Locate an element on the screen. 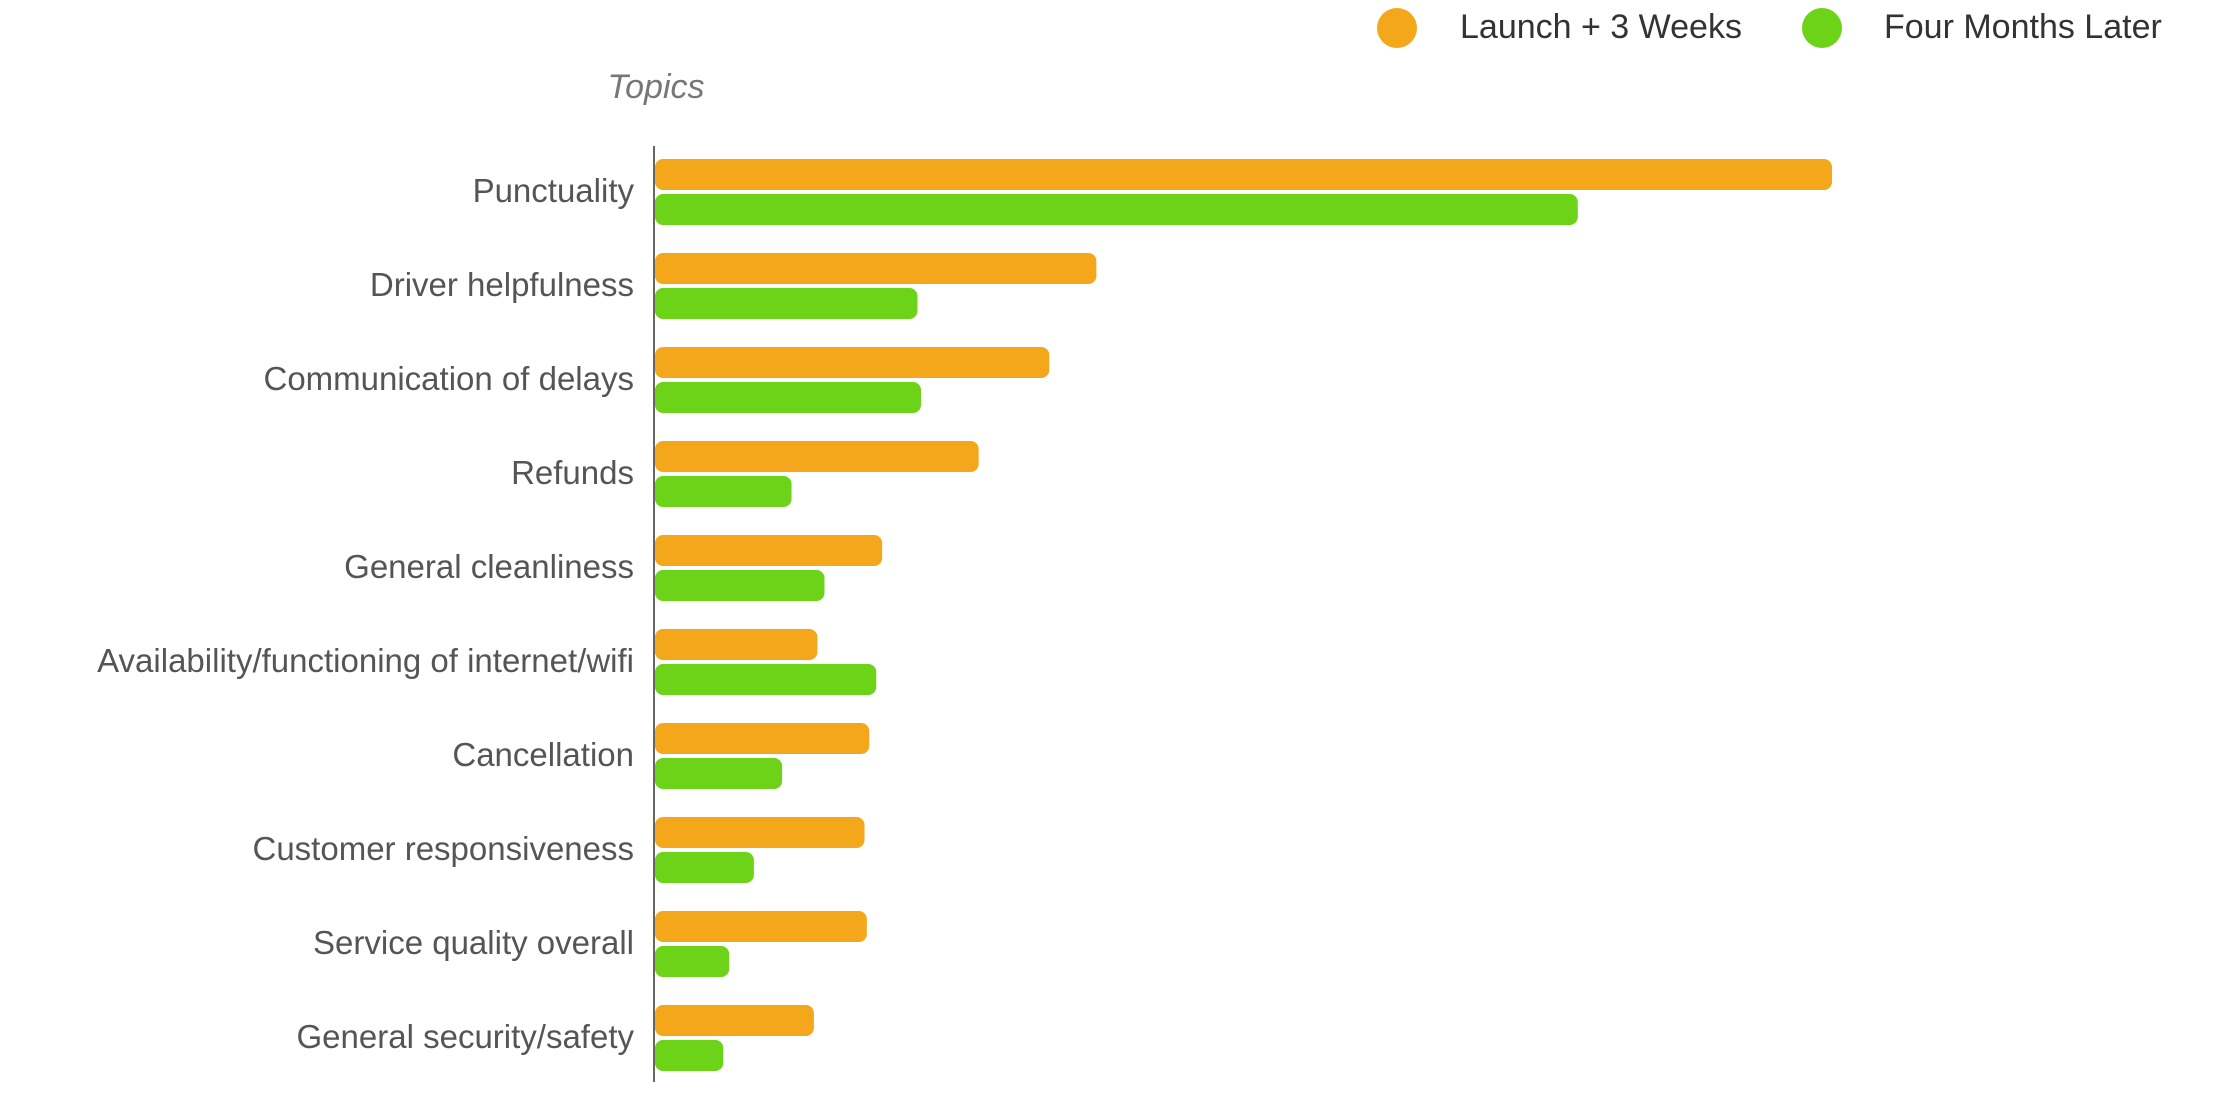  legend-label: Launch + 3 Weeks is located at coordinates (1601, 27).